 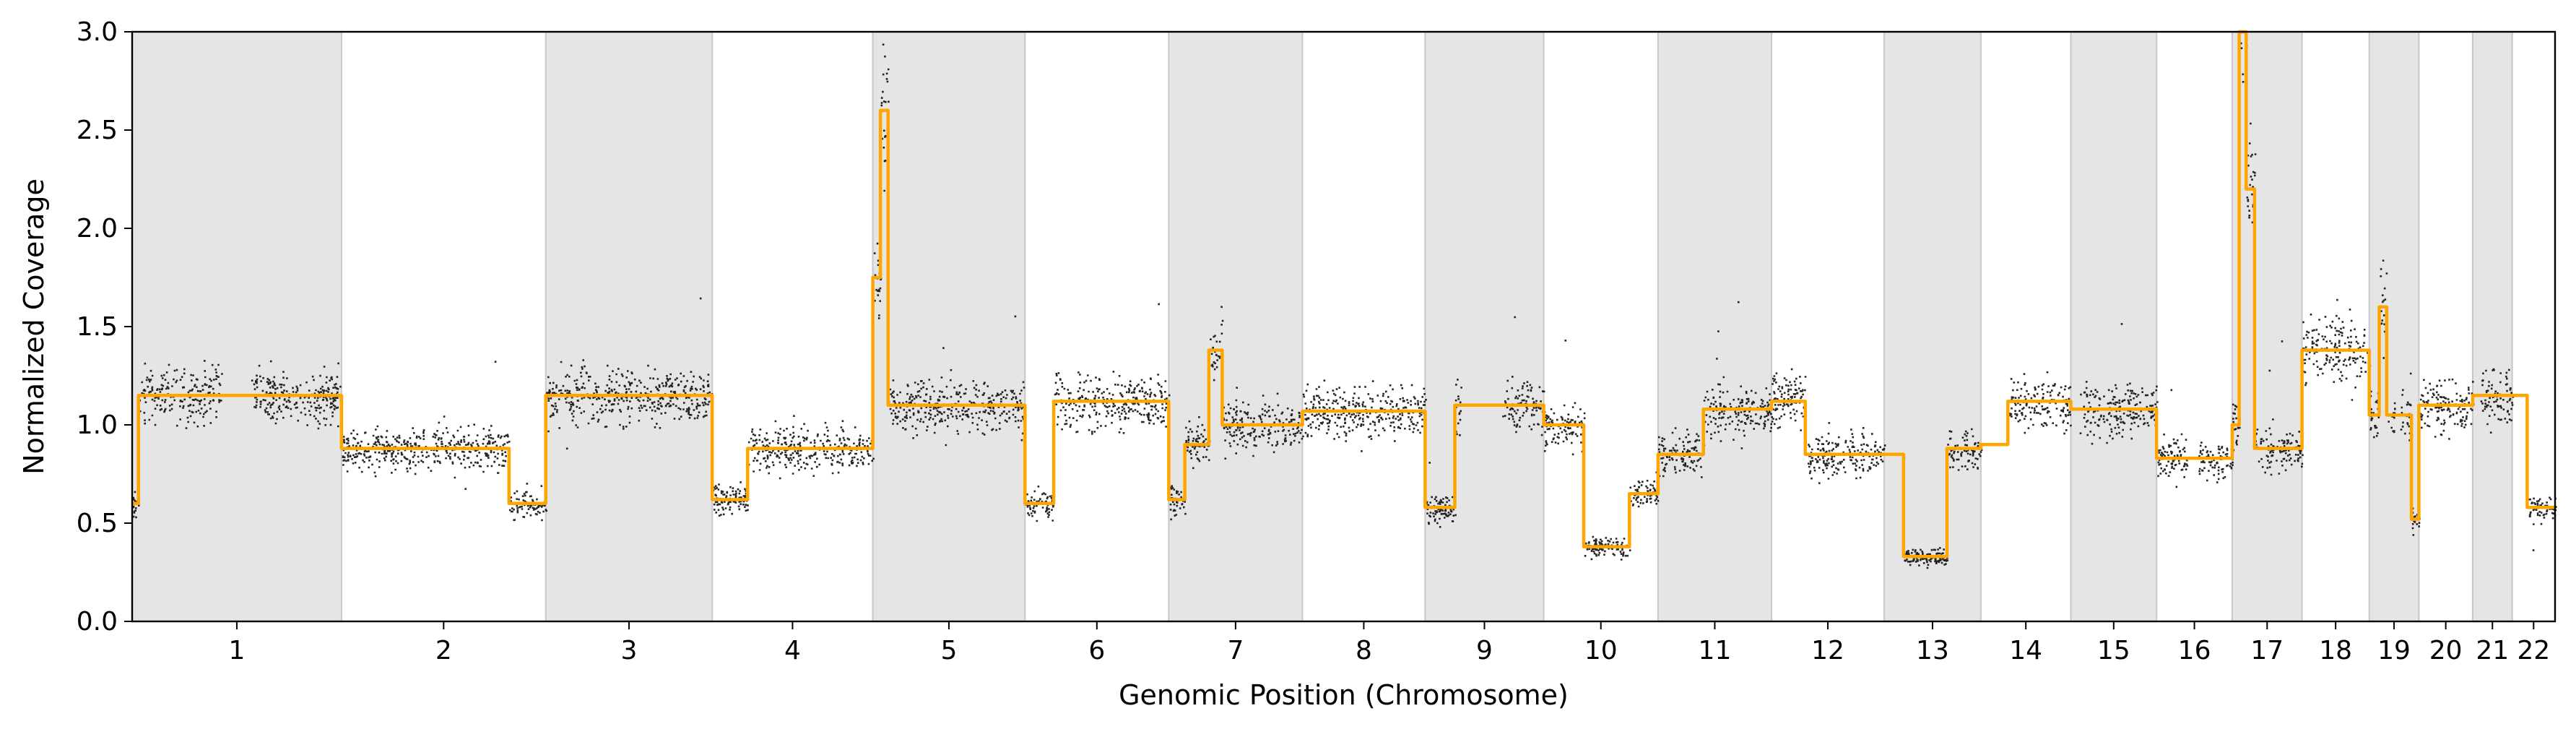 What do you see at coordinates (2446, 650) in the screenshot?
I see `x-tick-label: 20` at bounding box center [2446, 650].